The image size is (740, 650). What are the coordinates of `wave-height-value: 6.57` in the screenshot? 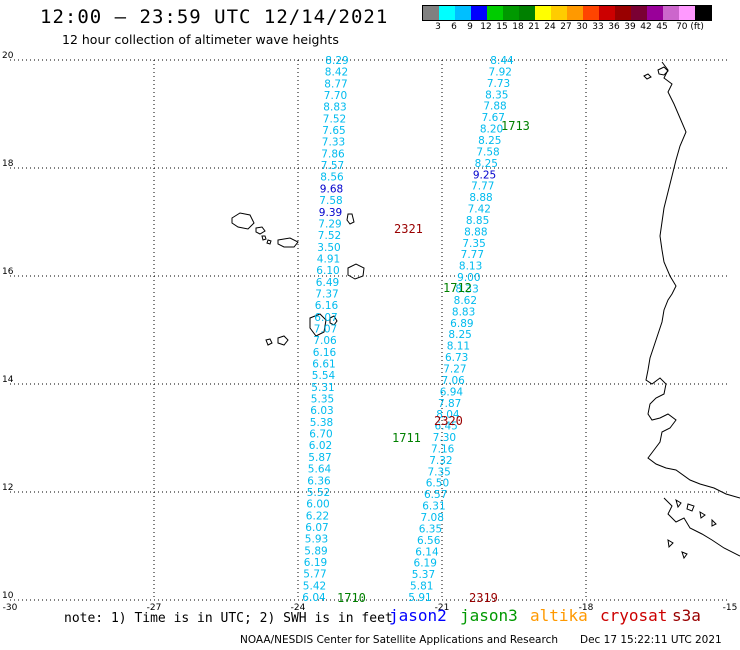 It's located at (435, 495).